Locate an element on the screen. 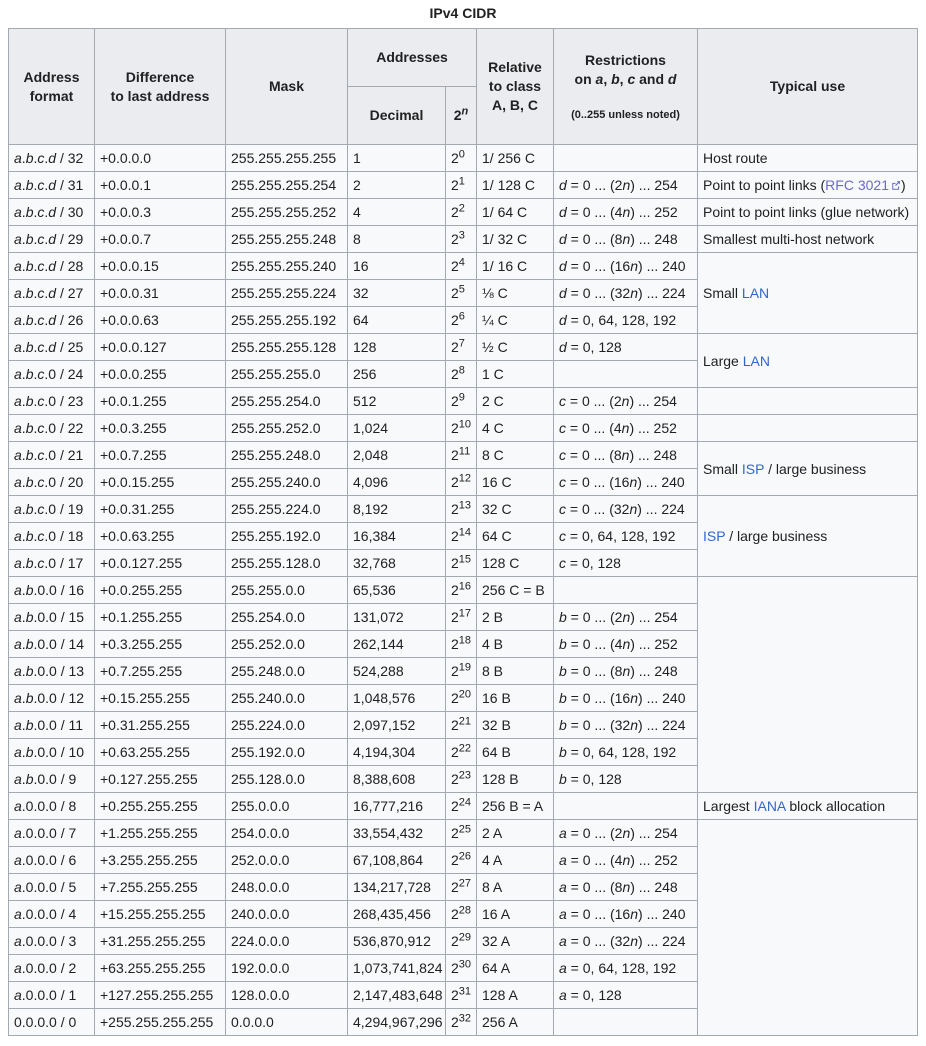  address-format-cell: a.b.0.0 / 11 is located at coordinates (51, 725).